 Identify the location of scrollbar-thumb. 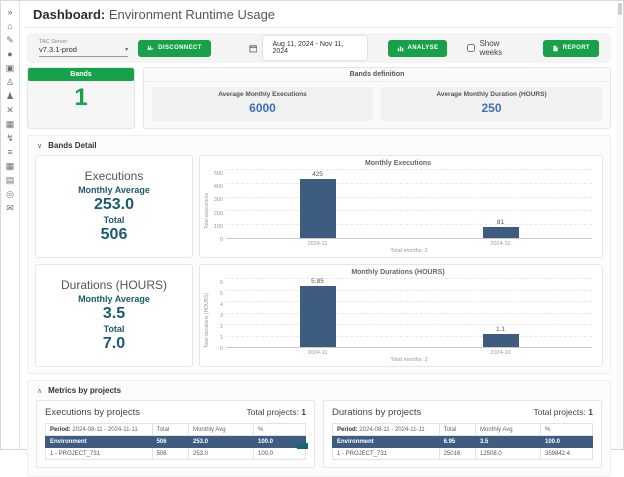
(619, 9).